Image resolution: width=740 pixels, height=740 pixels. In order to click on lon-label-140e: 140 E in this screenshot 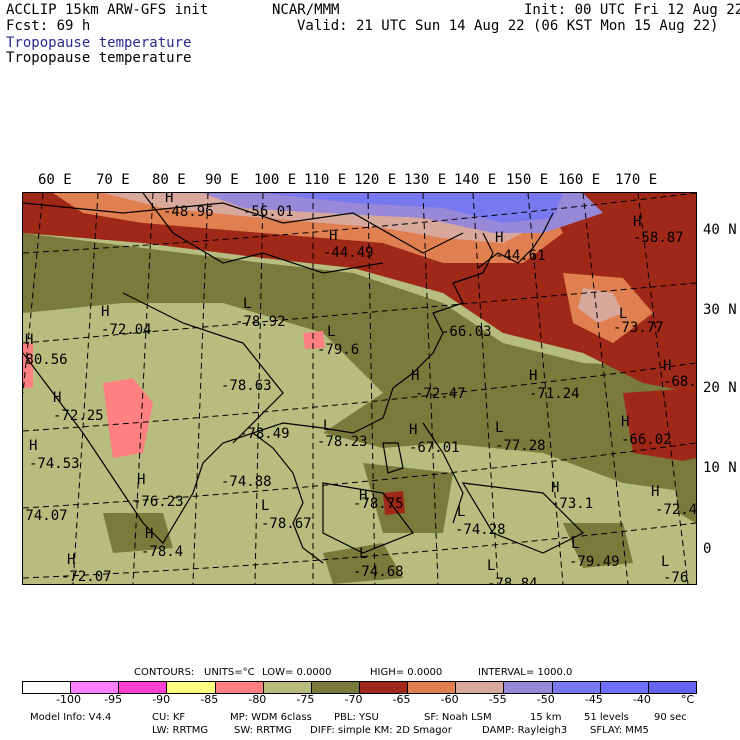, I will do `click(475, 180)`.